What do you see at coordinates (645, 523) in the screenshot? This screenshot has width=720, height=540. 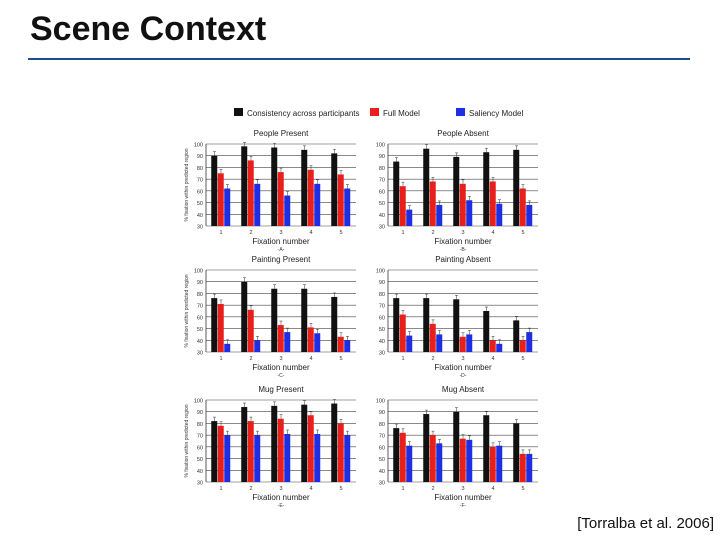 I see `citation: [Torralba et al. 2006]` at bounding box center [645, 523].